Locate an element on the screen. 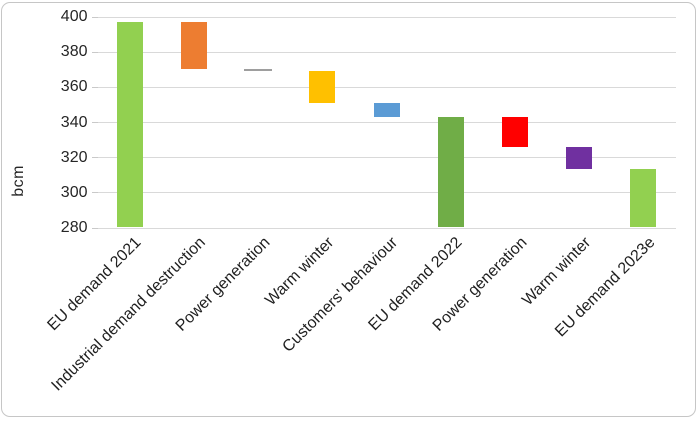 The image size is (700, 421). y-axis-title: bcm is located at coordinates (18, 181).